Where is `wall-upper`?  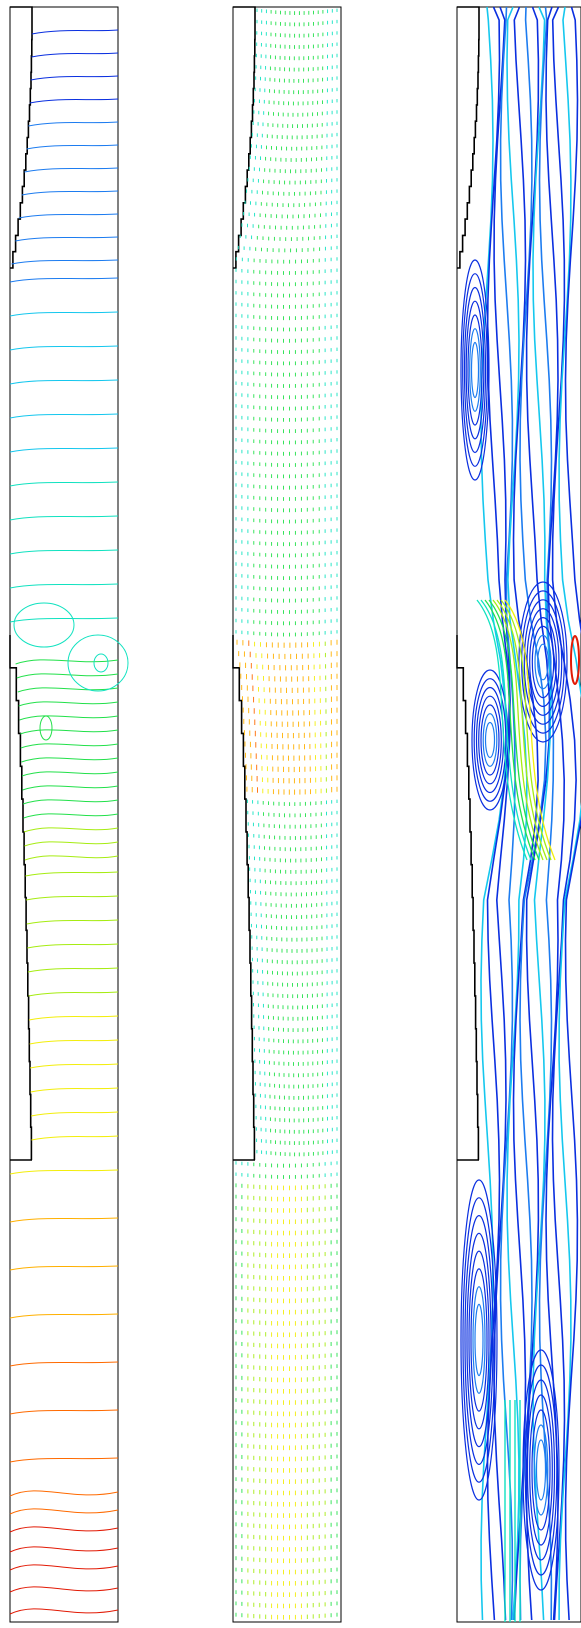
wall-upper is located at coordinates (468, 137).